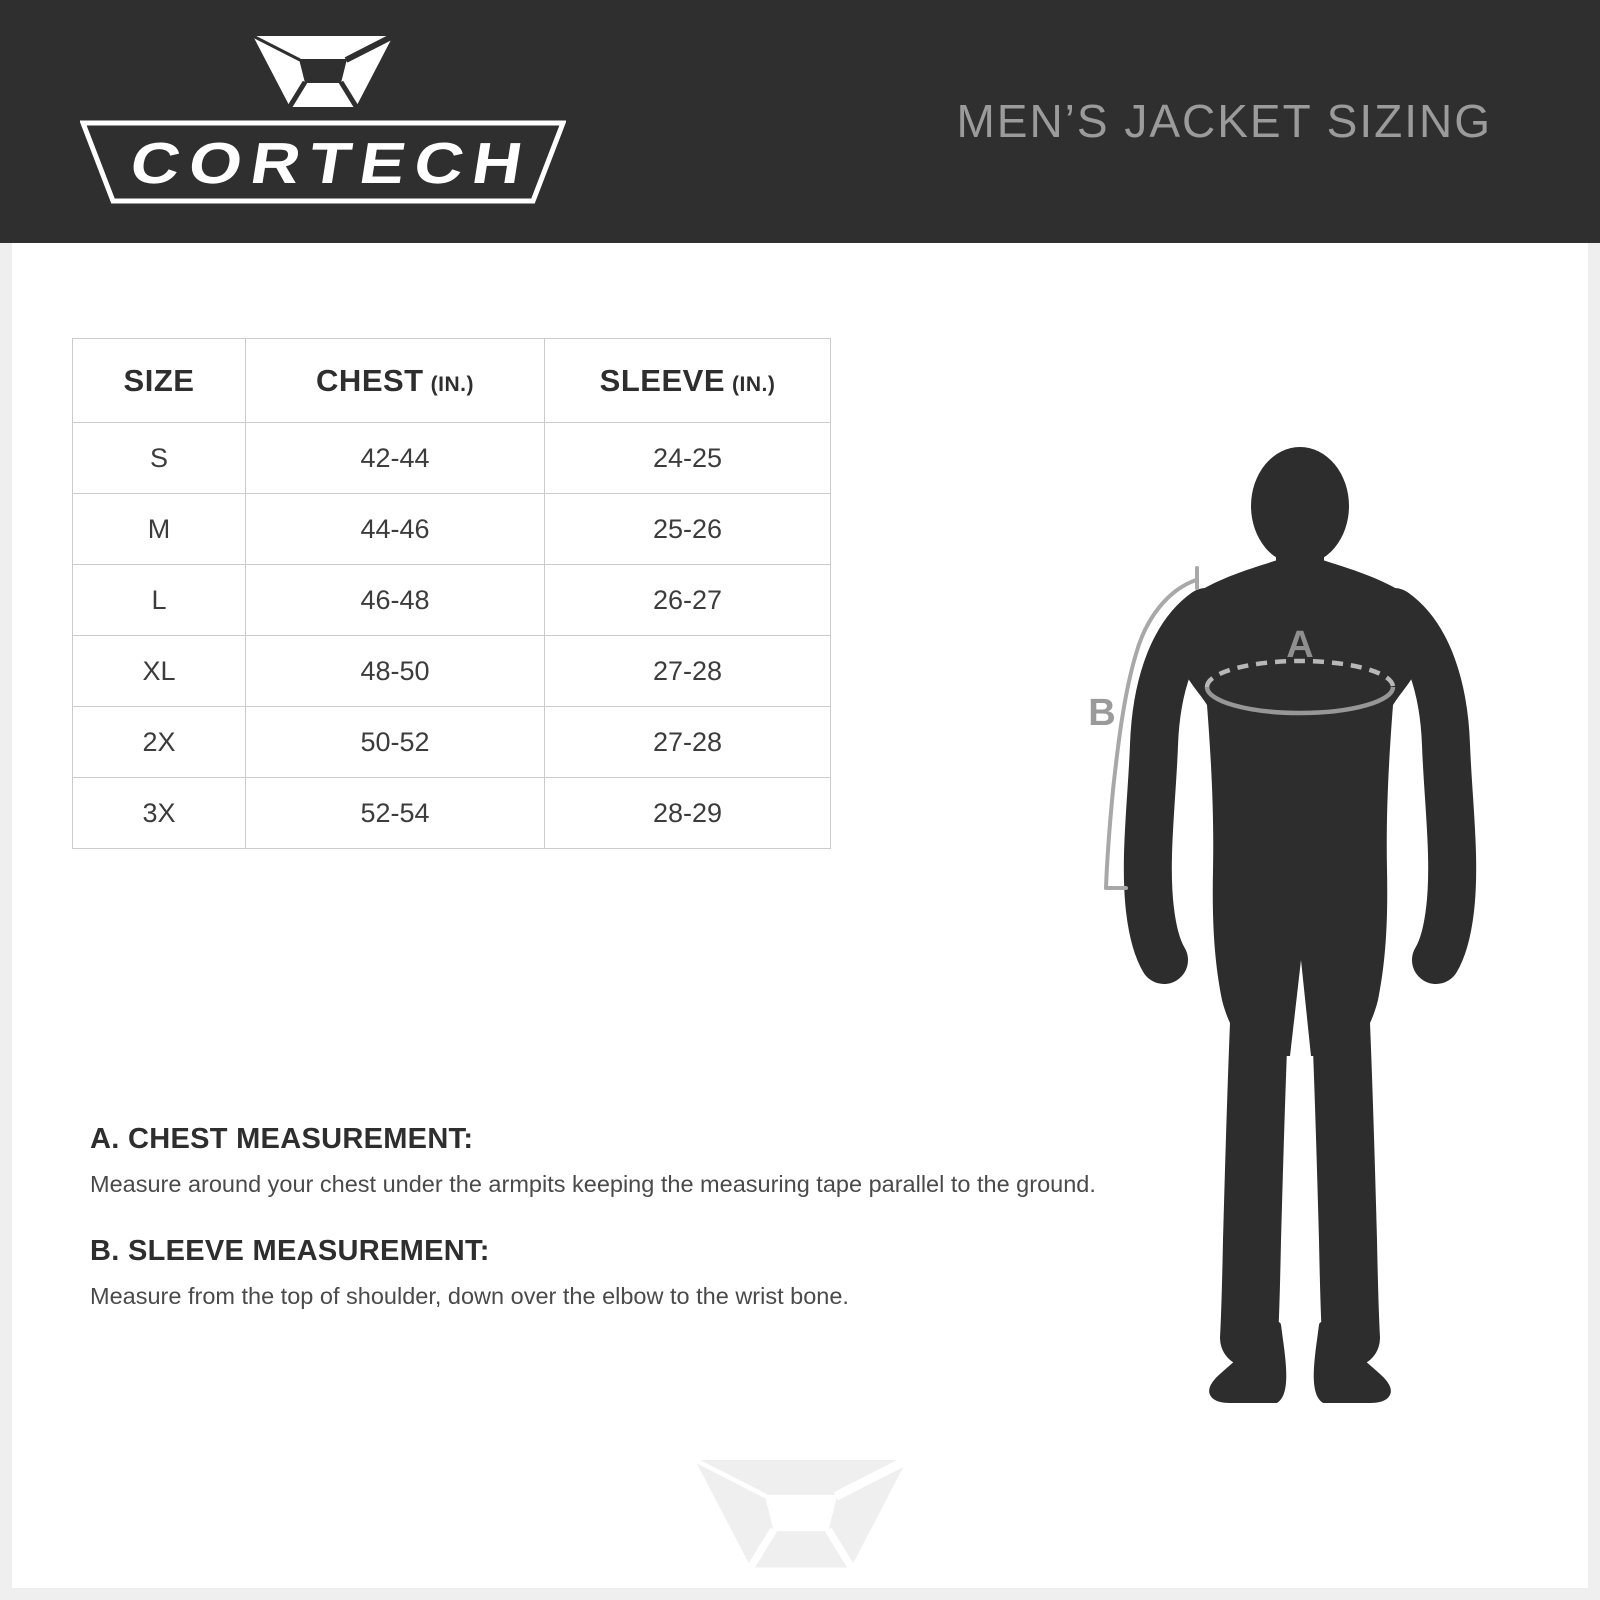 This screenshot has width=1600, height=1600. I want to click on table-row: 2X 50-52 27-28, so click(451, 742).